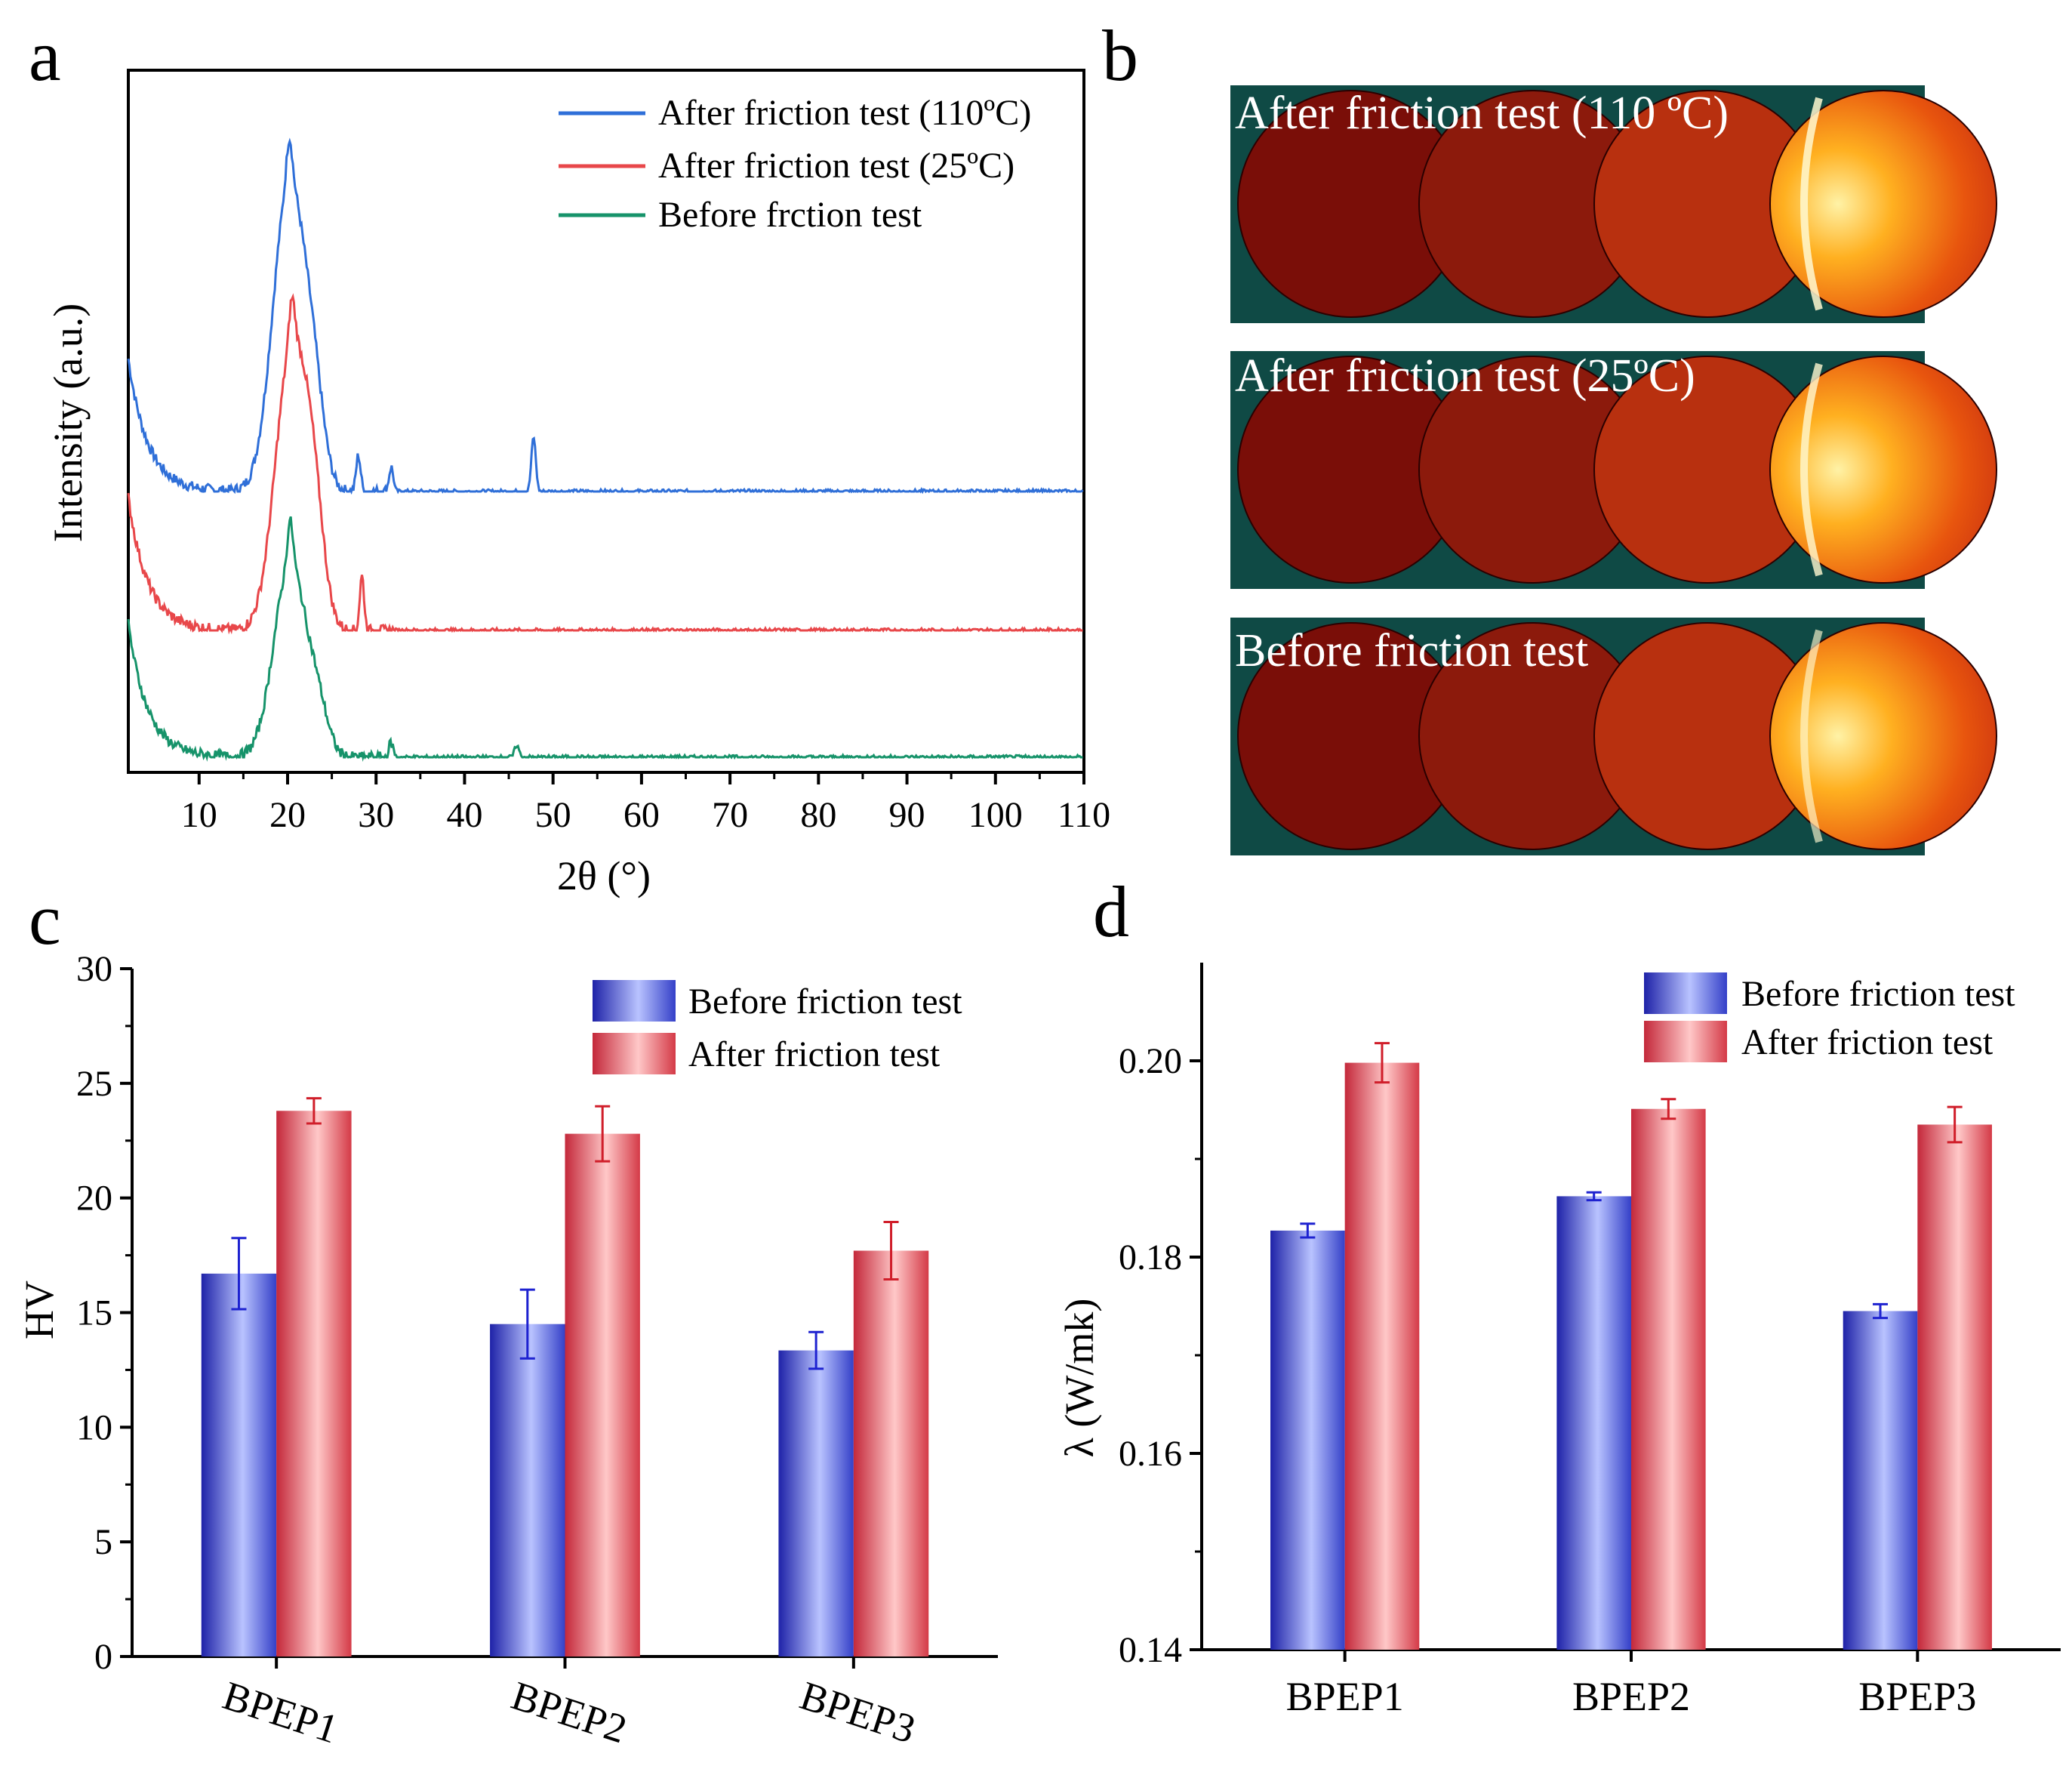 Image resolution: width=2072 pixels, height=1769 pixels. I want to click on y-tick-label: 0.18, so click(1150, 1257).